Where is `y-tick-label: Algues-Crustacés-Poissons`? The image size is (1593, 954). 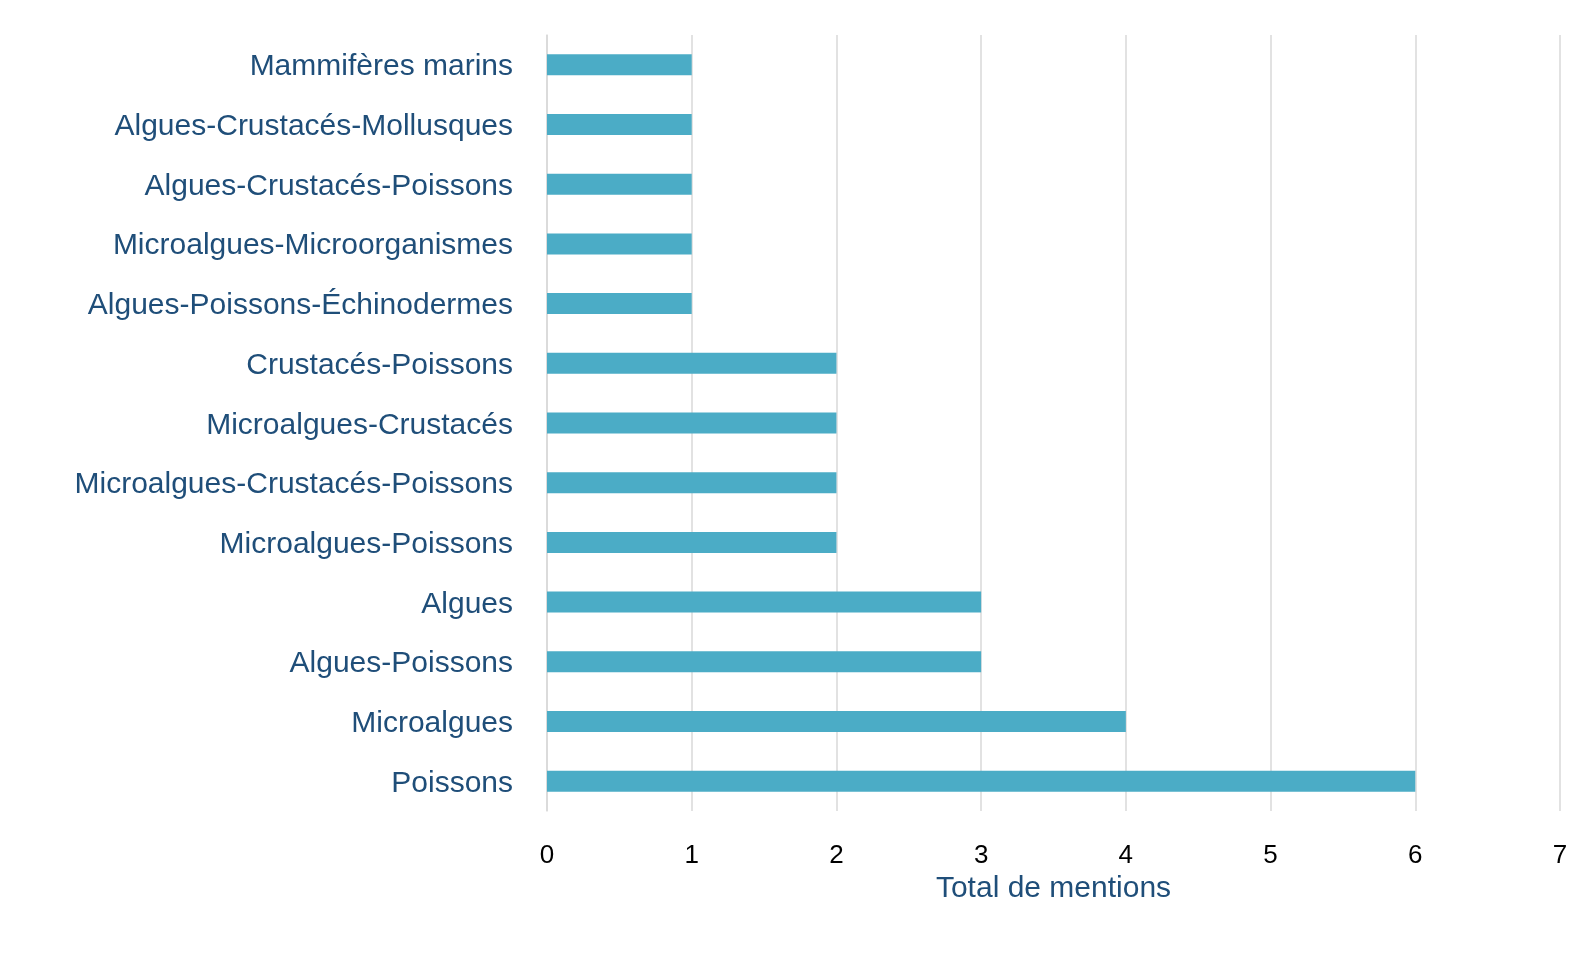
y-tick-label: Algues-Crustacés-Poissons is located at coordinates (328, 184).